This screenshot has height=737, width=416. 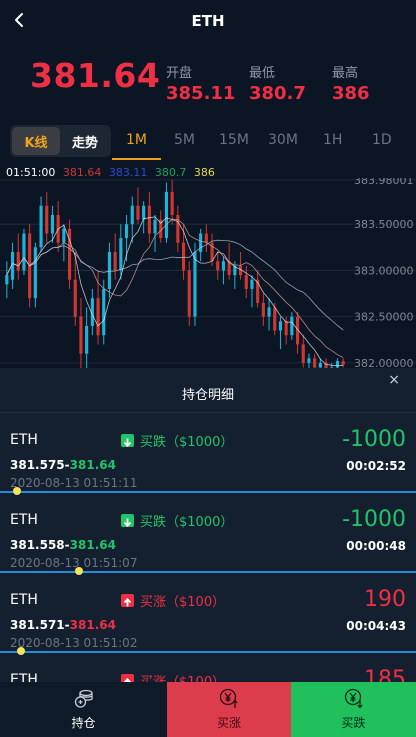 I want to click on entry-price: 381.571-, so click(x=40, y=625).